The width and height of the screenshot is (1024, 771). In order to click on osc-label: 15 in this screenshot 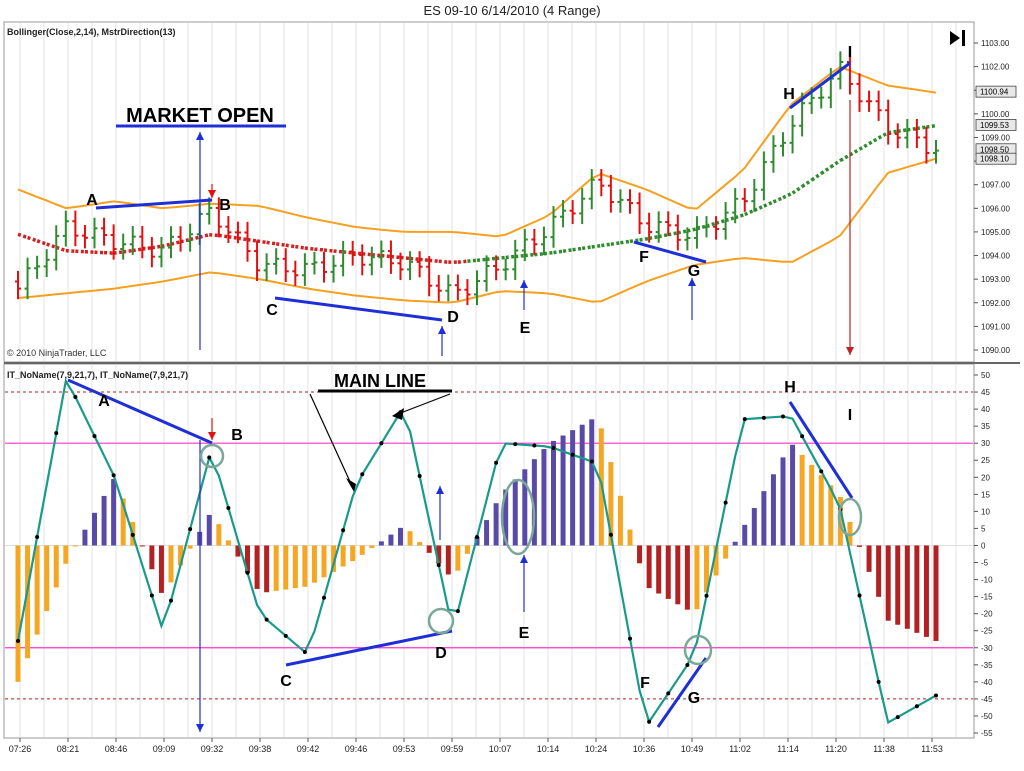, I will do `click(985, 494)`.